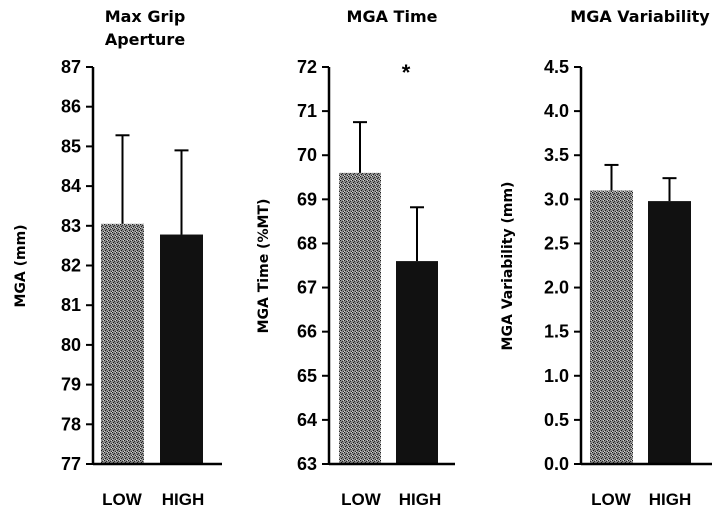  What do you see at coordinates (406, 72) in the screenshot?
I see `significance-marker: *` at bounding box center [406, 72].